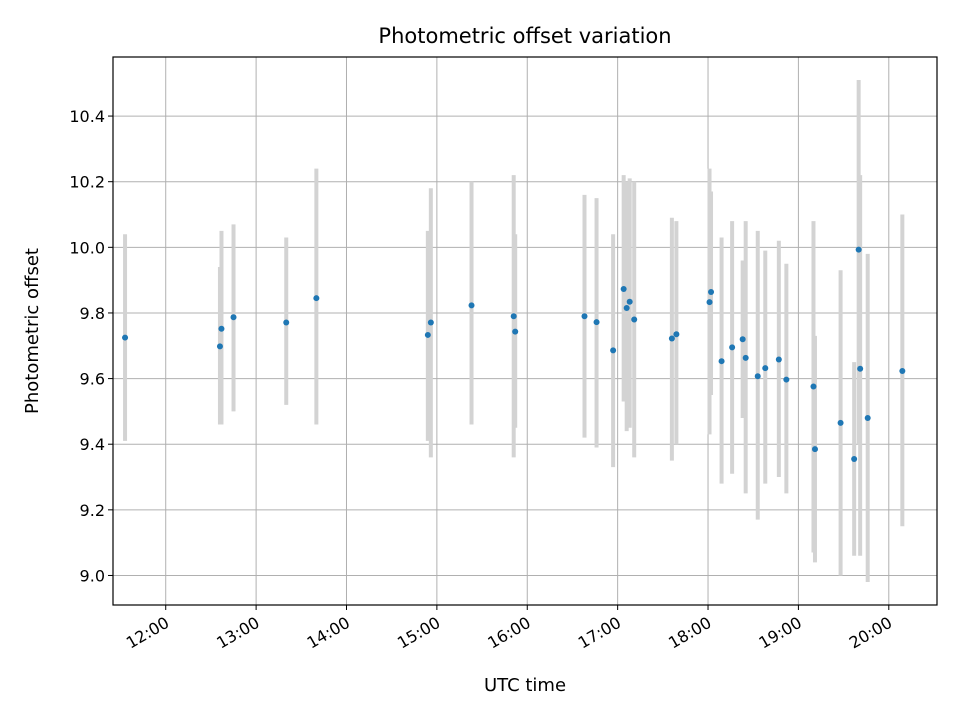  I want to click on x-axis-label: UTC time, so click(525, 685).